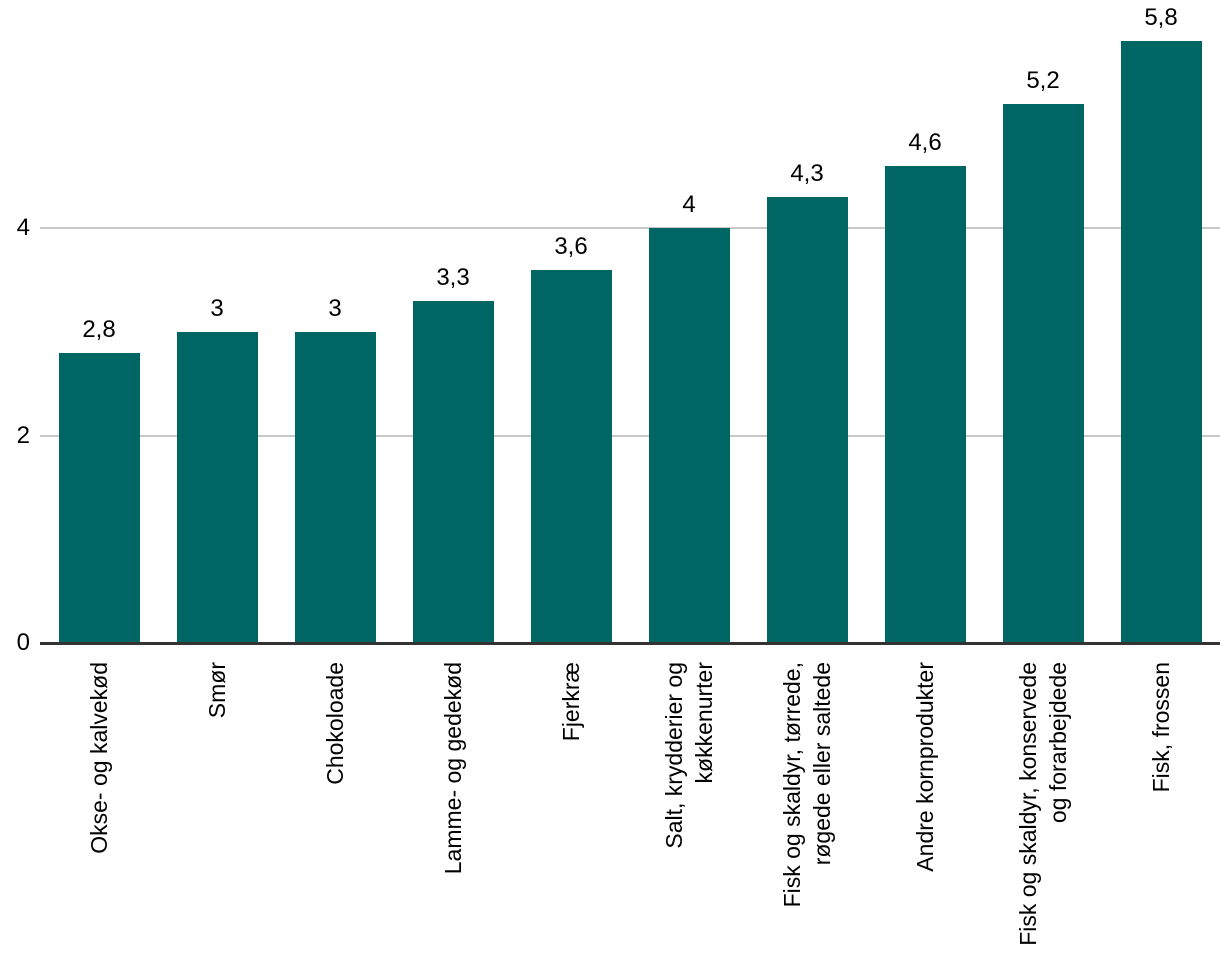 This screenshot has width=1220, height=974. Describe the element at coordinates (99, 758) in the screenshot. I see `x-axis-category-label: Okse- og kalvekød` at that location.